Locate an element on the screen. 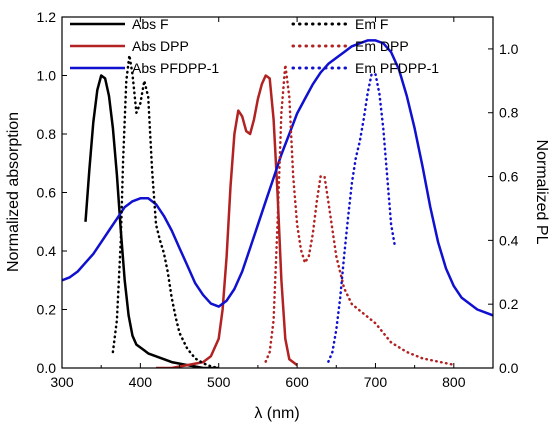 The height and width of the screenshot is (431, 550). x-tick-label: 300 is located at coordinates (62, 382).